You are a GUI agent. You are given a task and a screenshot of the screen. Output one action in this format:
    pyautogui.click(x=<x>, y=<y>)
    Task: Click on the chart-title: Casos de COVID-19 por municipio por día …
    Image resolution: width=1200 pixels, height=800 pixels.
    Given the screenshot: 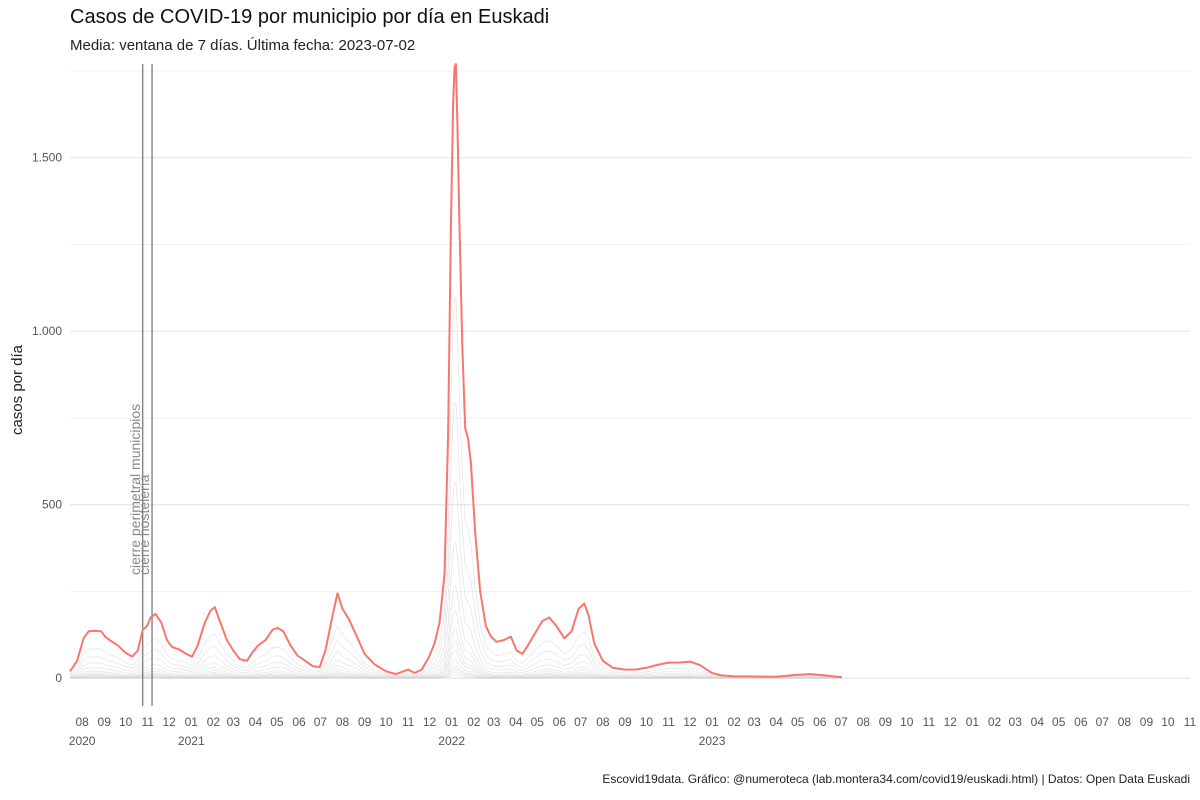 What is the action you would take?
    pyautogui.click(x=310, y=17)
    